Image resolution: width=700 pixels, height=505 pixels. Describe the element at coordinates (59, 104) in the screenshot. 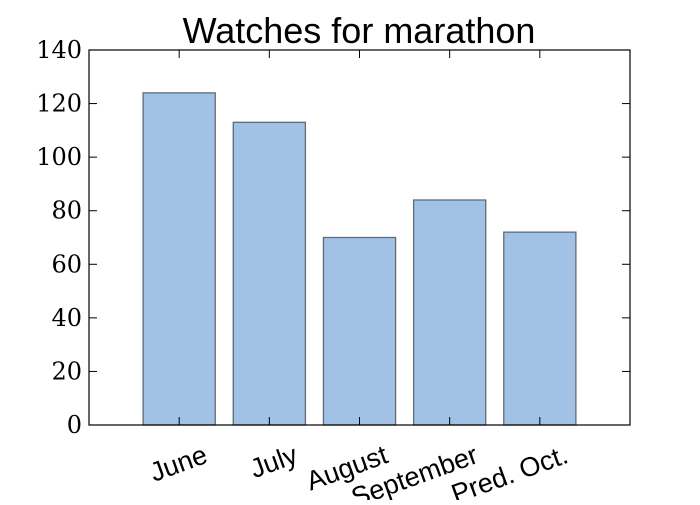

I see `y-tick-label-120: 120` at that location.